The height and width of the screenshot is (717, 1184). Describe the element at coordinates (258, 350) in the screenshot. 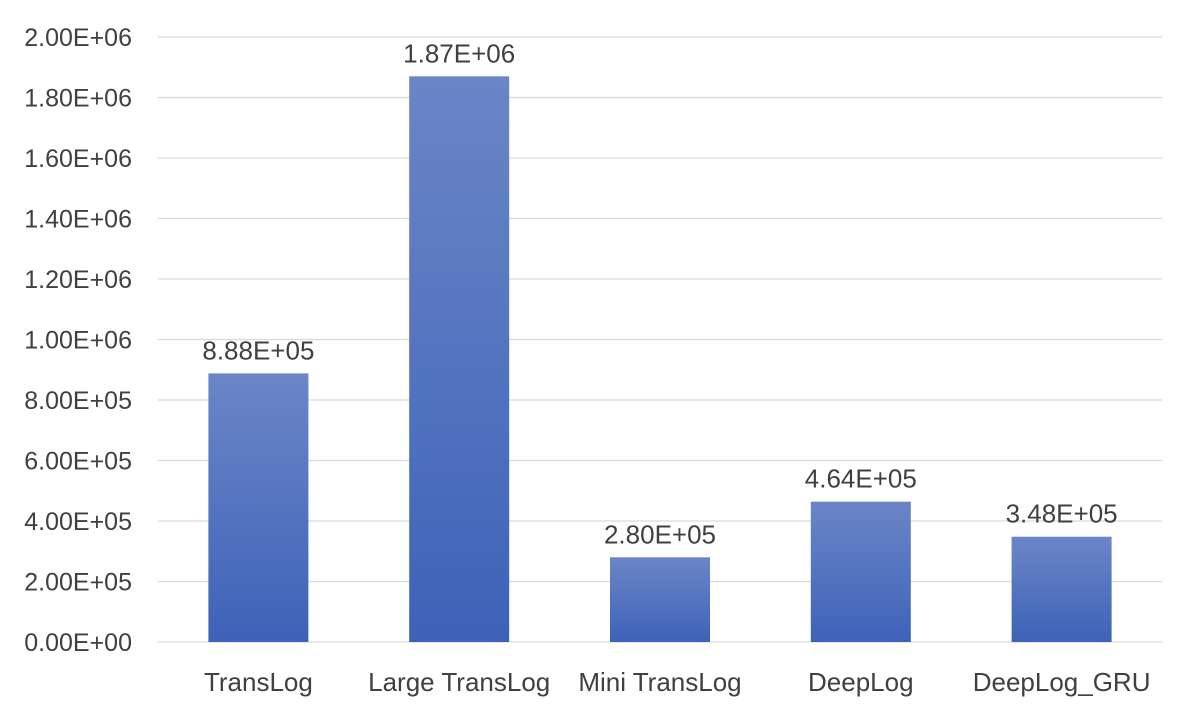

I see `data-label: 8.88E+05` at that location.